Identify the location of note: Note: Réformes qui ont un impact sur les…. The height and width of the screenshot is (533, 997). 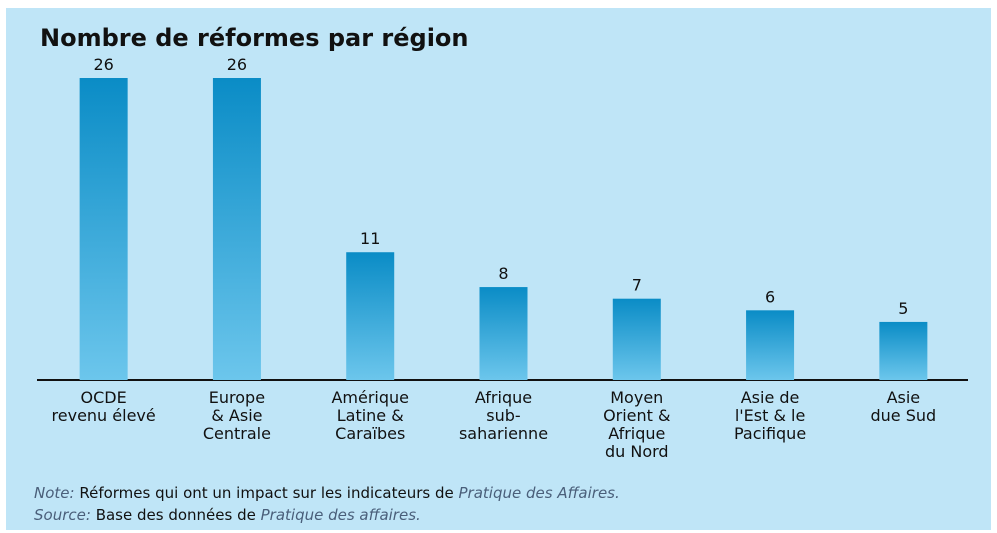
(327, 493).